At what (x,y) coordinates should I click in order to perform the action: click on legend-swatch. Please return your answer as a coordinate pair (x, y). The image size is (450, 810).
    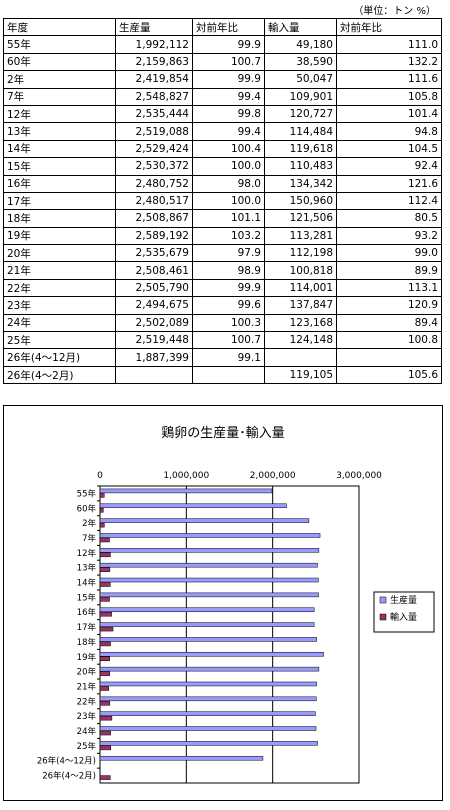
    Looking at the image, I should click on (383, 617).